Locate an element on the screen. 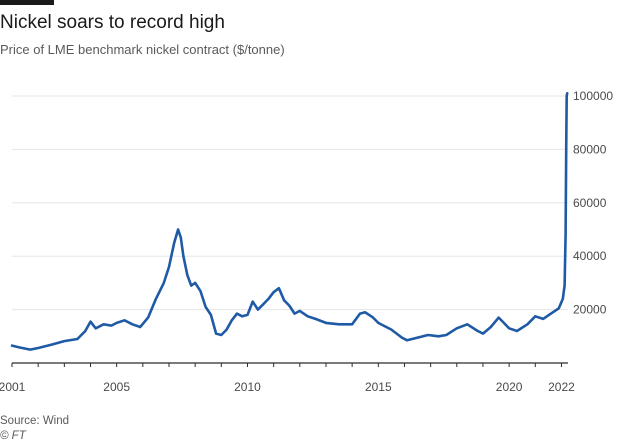 The height and width of the screenshot is (445, 624). x-axis is located at coordinates (289, 364).